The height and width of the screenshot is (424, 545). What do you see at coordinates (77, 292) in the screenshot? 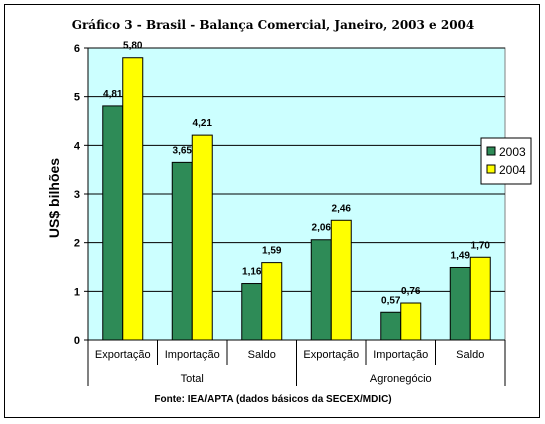
I see `y-tick-label: 1` at bounding box center [77, 292].